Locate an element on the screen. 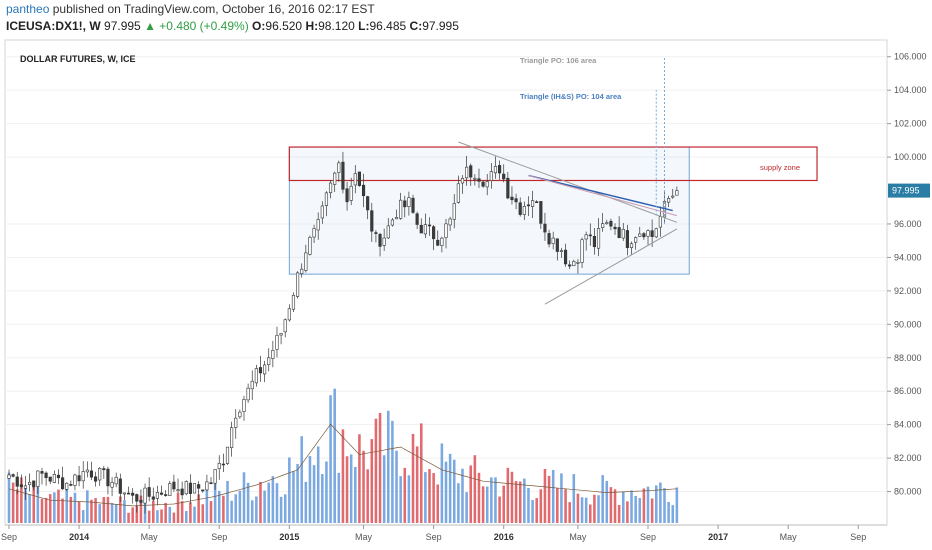 The height and width of the screenshot is (550, 932). y-tick-label: 90.000 is located at coordinates (908, 324).